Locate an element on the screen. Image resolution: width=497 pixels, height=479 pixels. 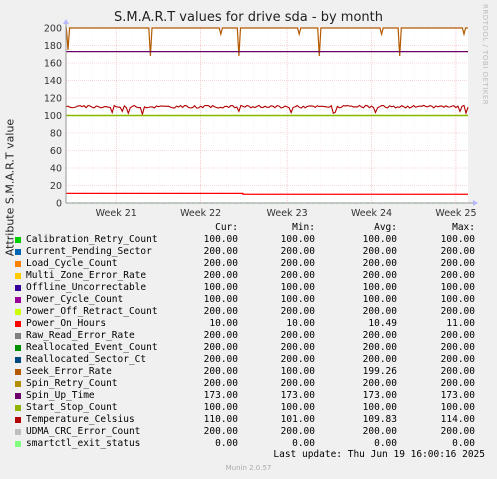
y-tick-label: 0 is located at coordinates (59, 204).